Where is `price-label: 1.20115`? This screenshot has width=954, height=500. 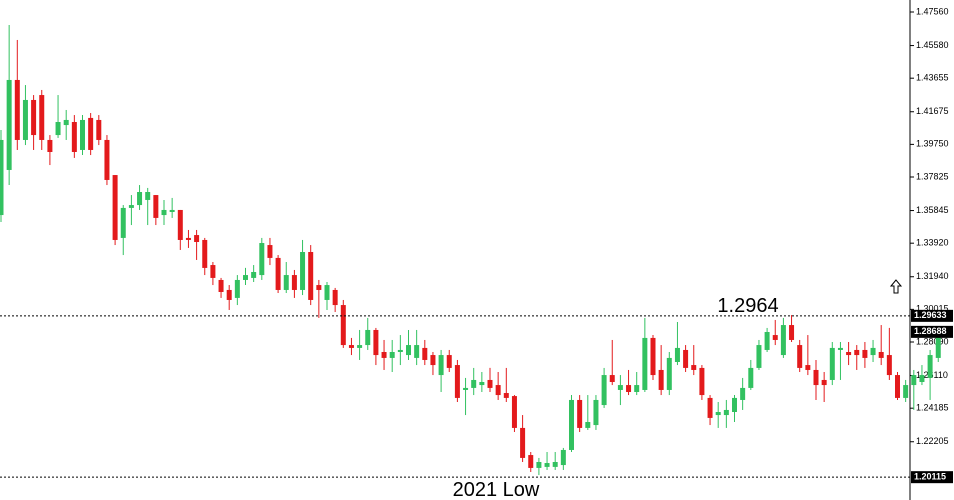 price-label: 1.20115 is located at coordinates (930, 477).